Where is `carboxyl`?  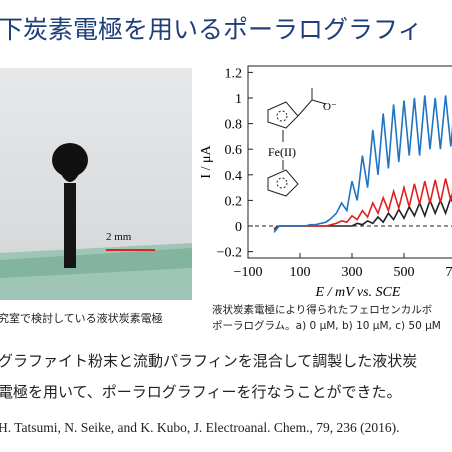 carboxyl is located at coordinates (312, 102).